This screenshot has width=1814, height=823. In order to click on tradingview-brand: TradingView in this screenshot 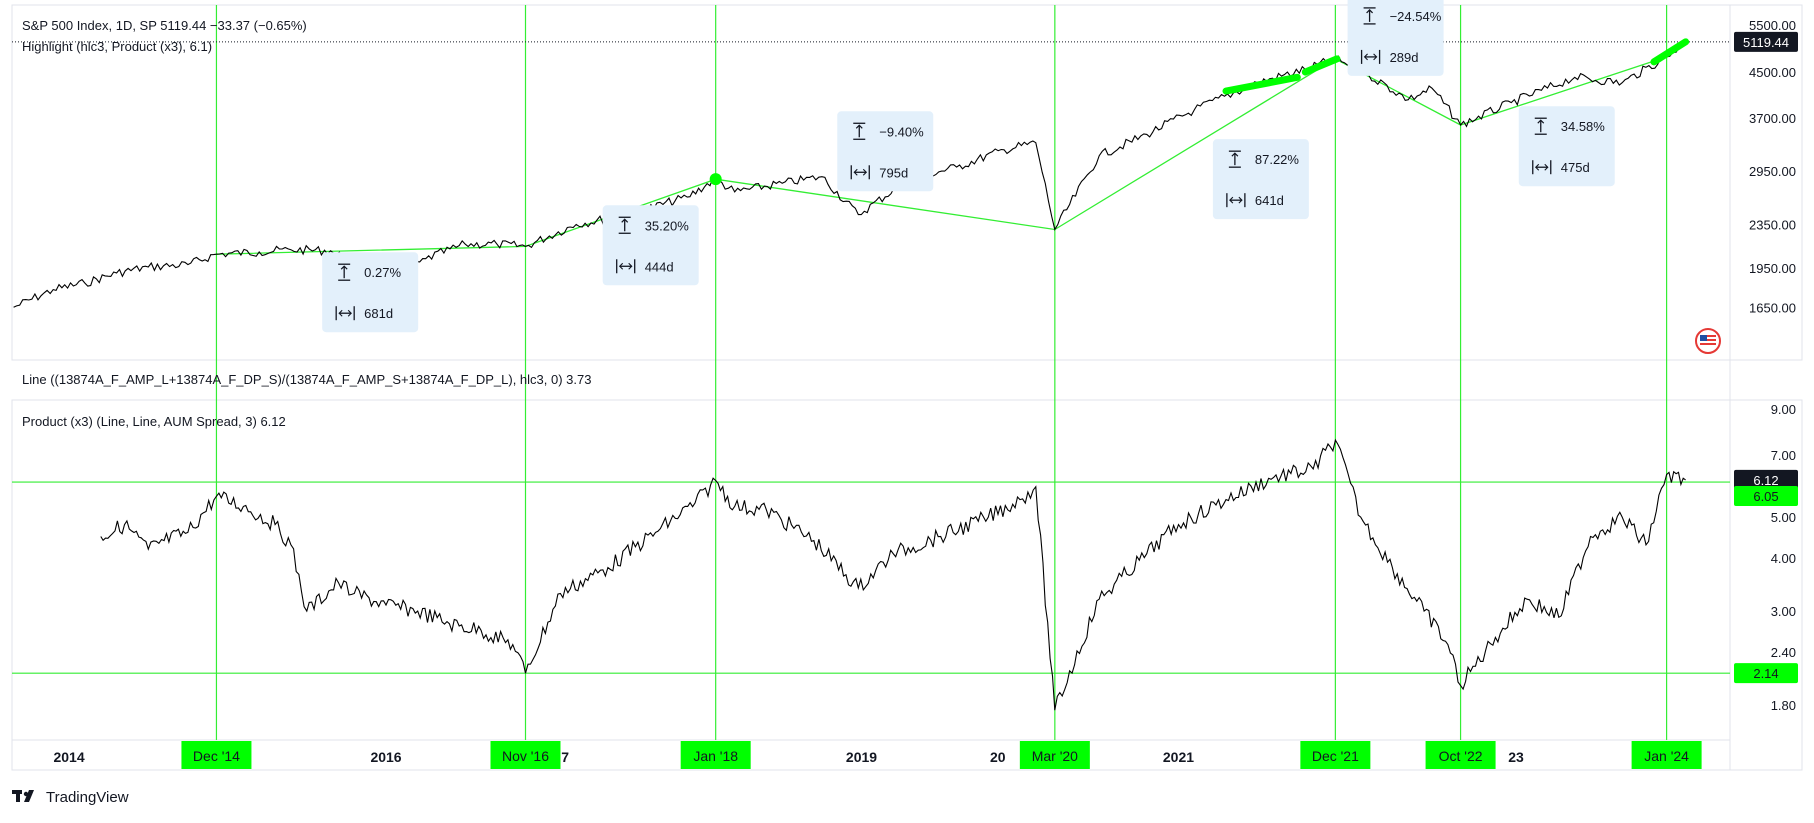, I will do `click(70, 797)`.